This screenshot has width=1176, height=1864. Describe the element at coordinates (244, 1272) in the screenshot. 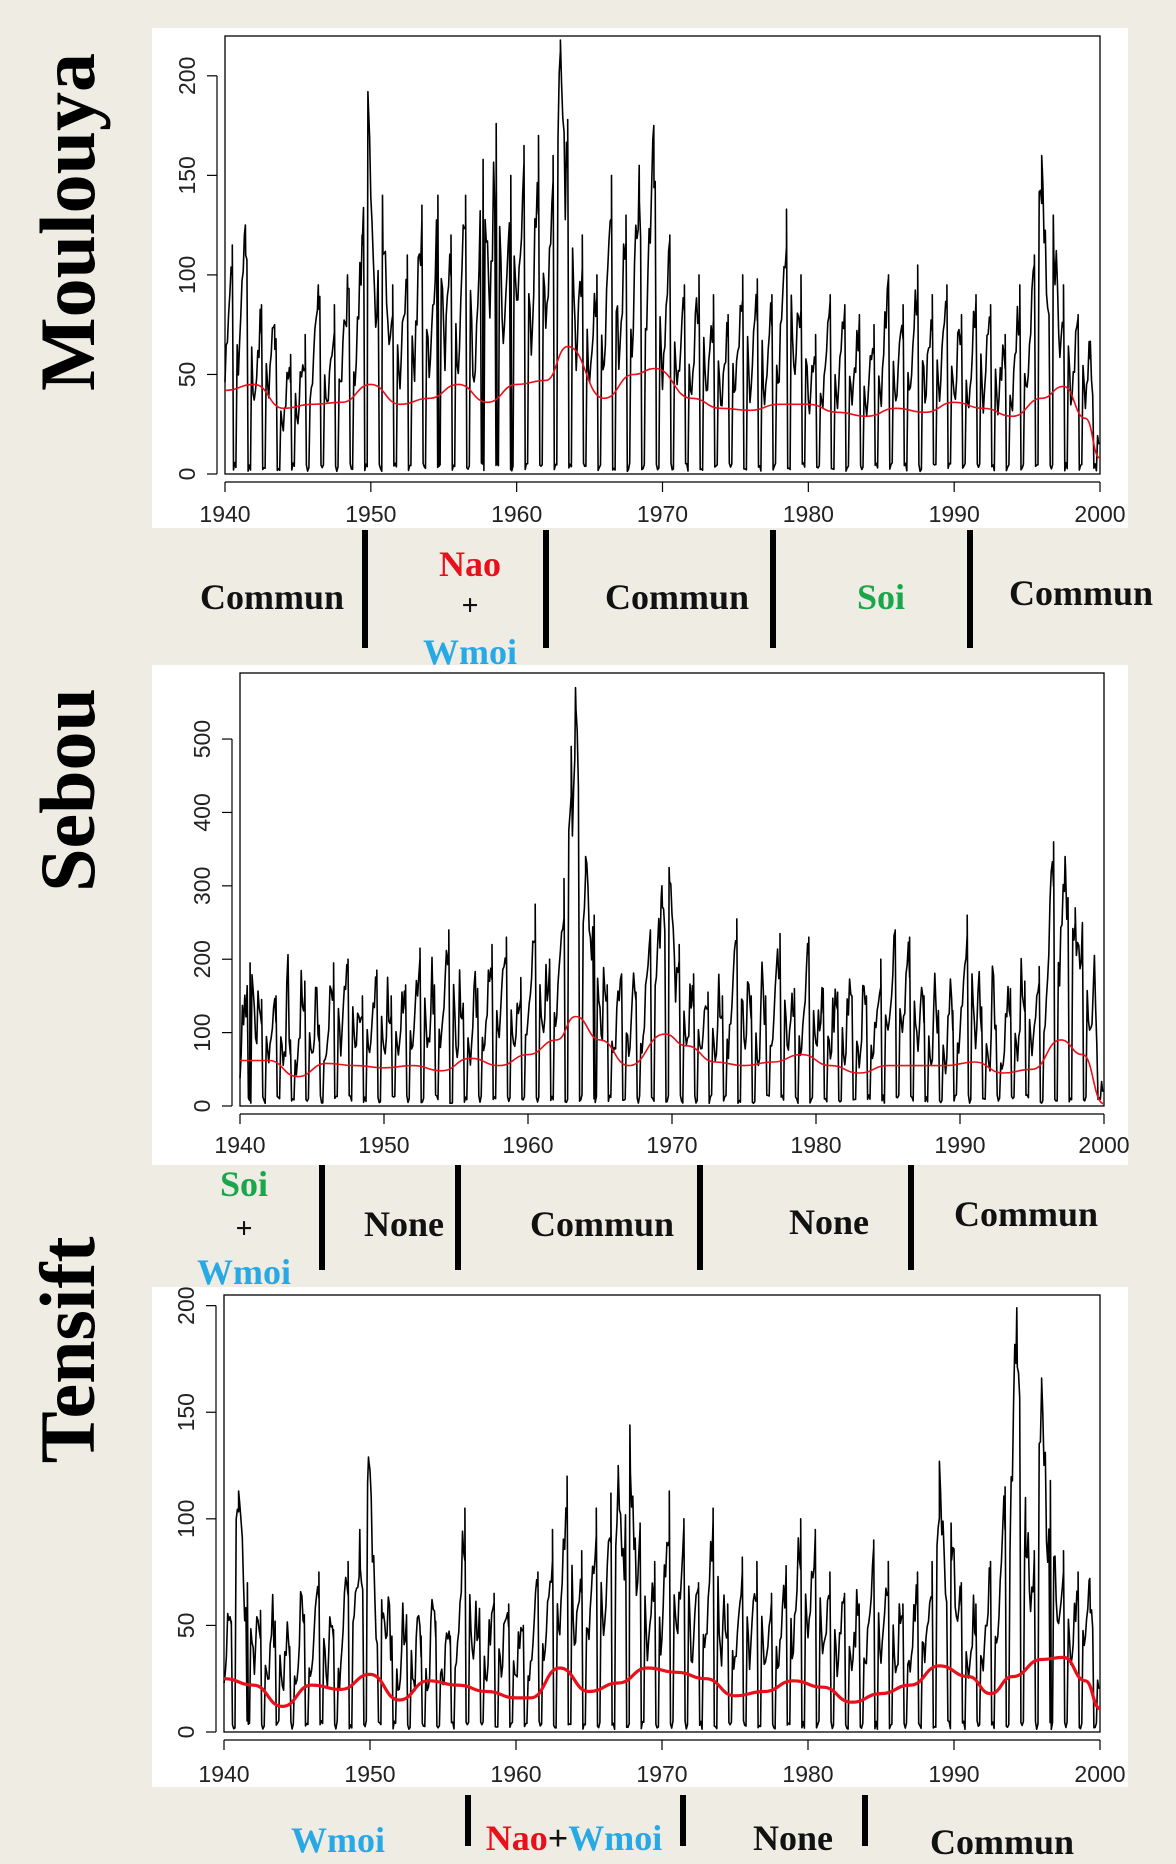

I see `sebou-period-1-bottom-label: Wmoi` at that location.